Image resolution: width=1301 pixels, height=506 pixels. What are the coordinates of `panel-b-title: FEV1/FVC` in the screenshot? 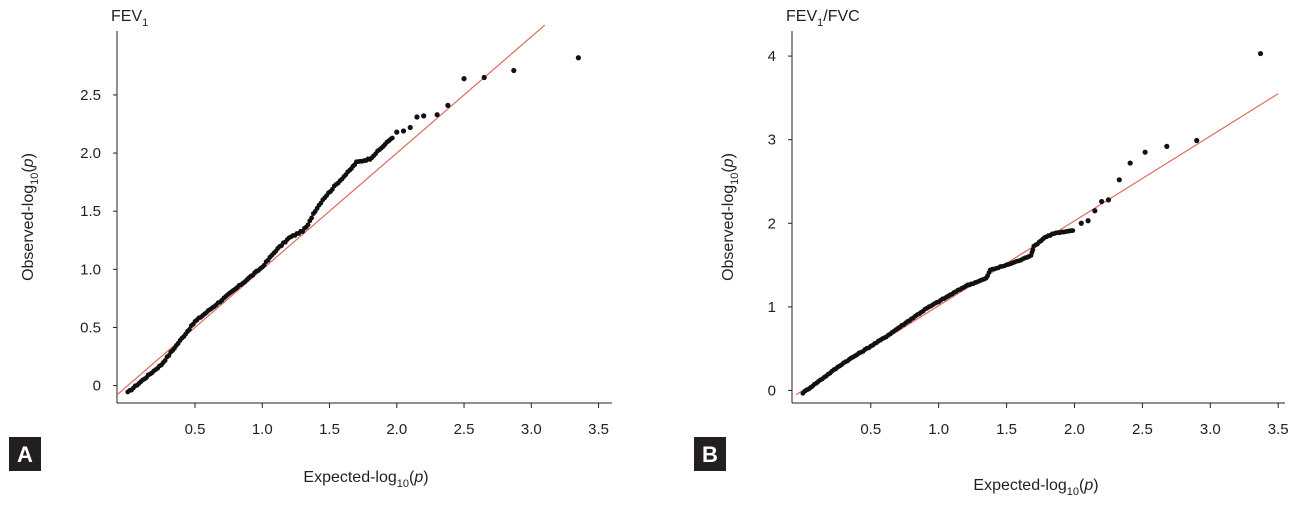 It's located at (823, 18).